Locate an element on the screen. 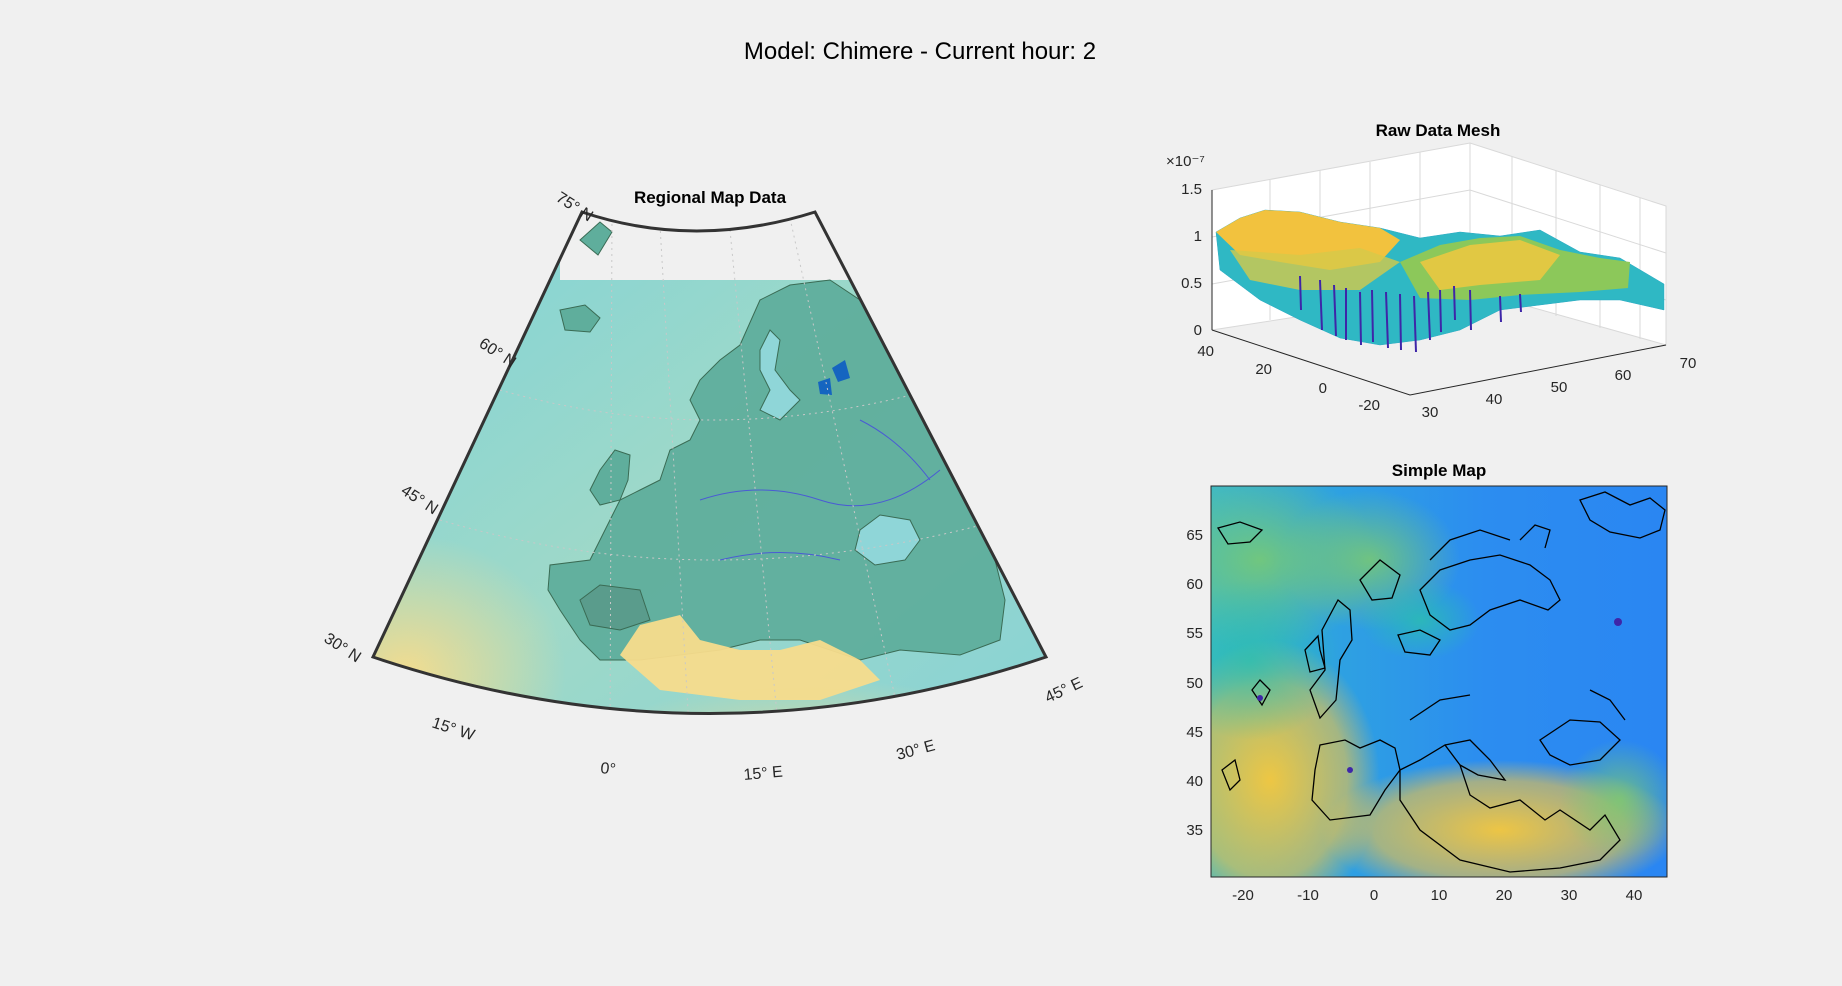 This screenshot has width=1842, height=986. simple-map-frame is located at coordinates (1439, 681).